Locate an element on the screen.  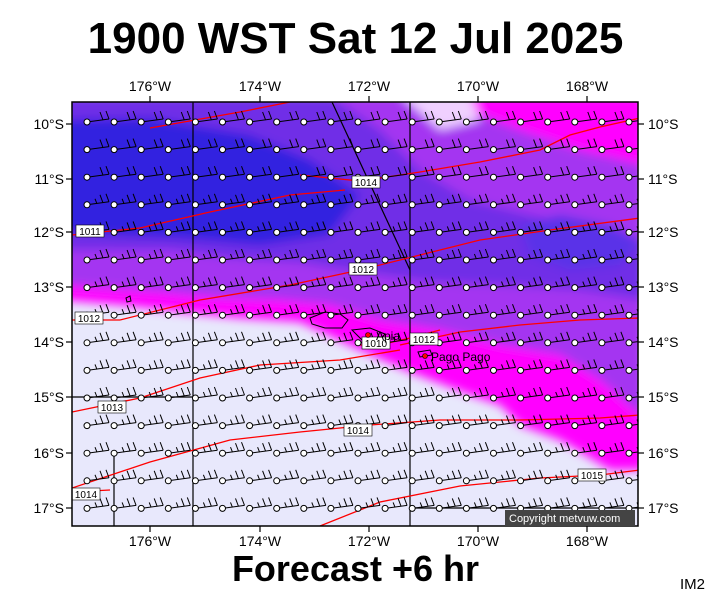
lon-label-top: 176°W is located at coordinates (150, 86).